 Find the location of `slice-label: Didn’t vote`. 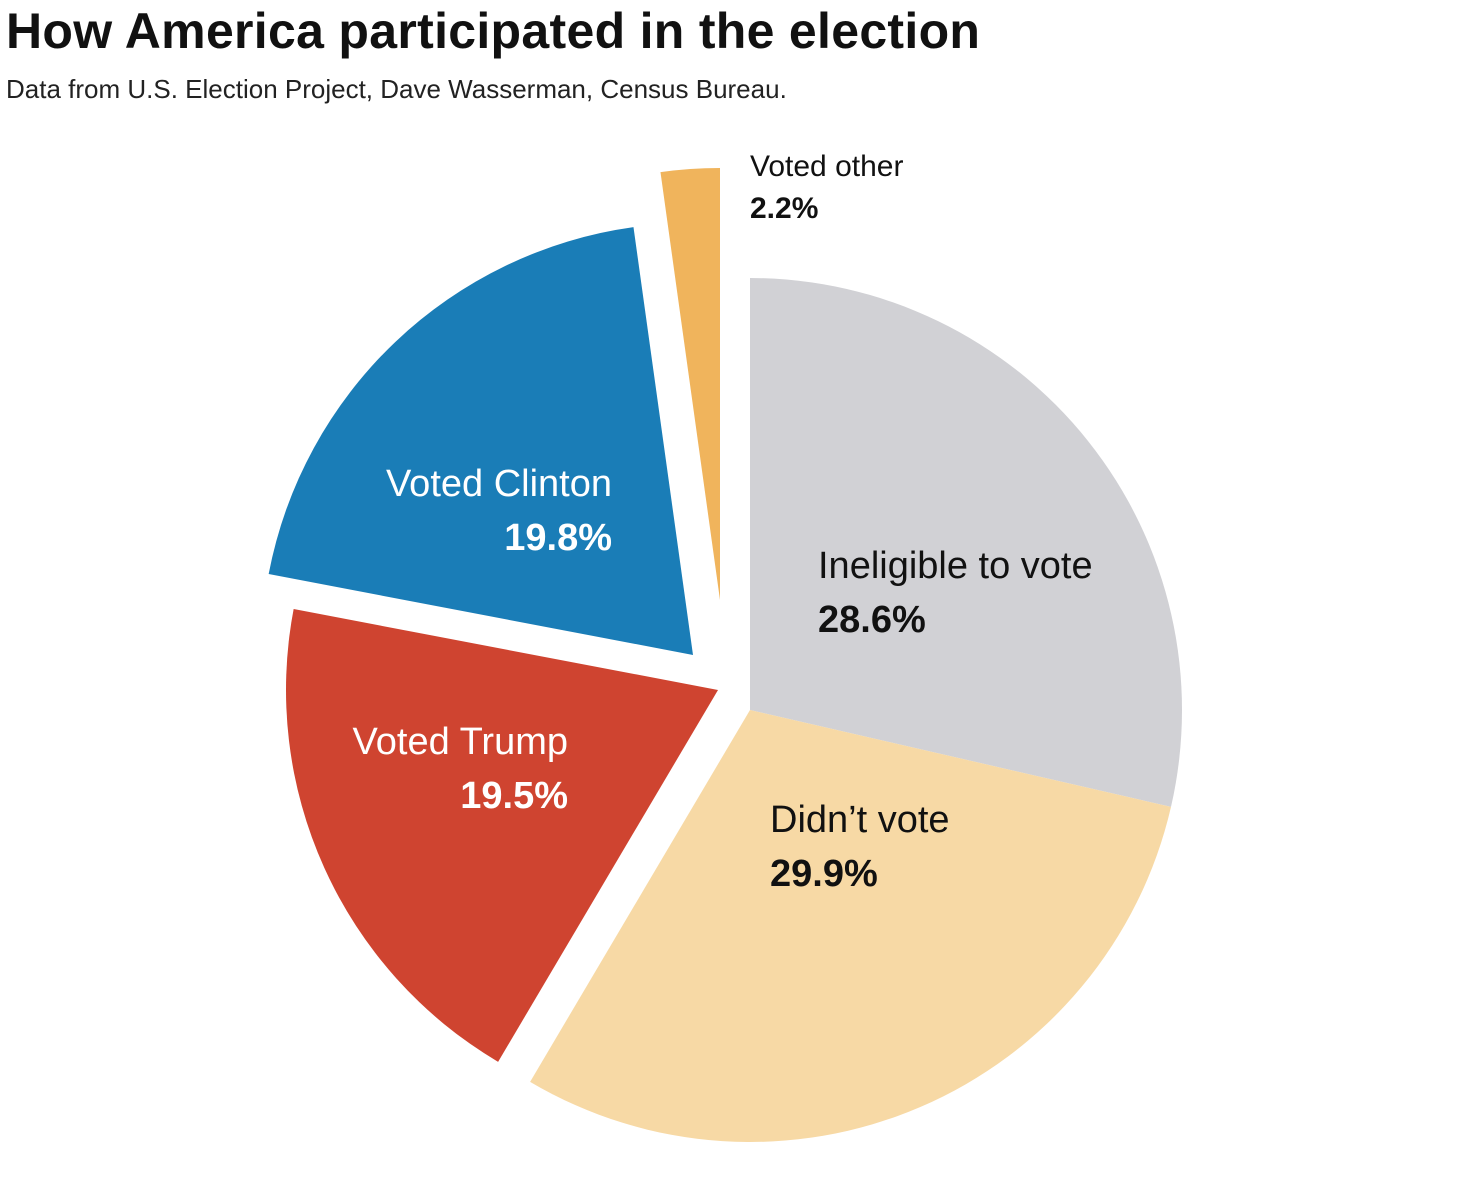

slice-label: Didn’t vote is located at coordinates (860, 820).